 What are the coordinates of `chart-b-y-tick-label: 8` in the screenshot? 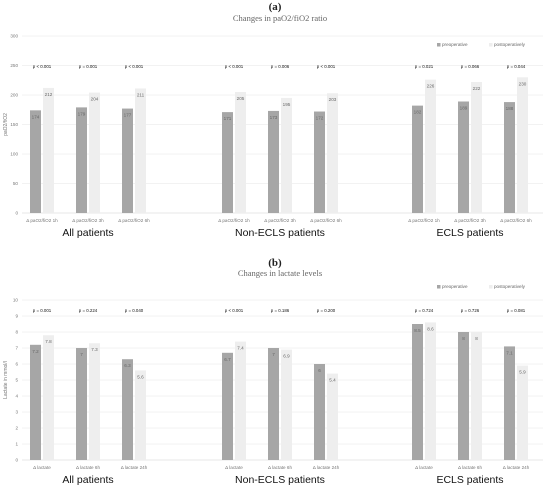 It's located at (16, 332).